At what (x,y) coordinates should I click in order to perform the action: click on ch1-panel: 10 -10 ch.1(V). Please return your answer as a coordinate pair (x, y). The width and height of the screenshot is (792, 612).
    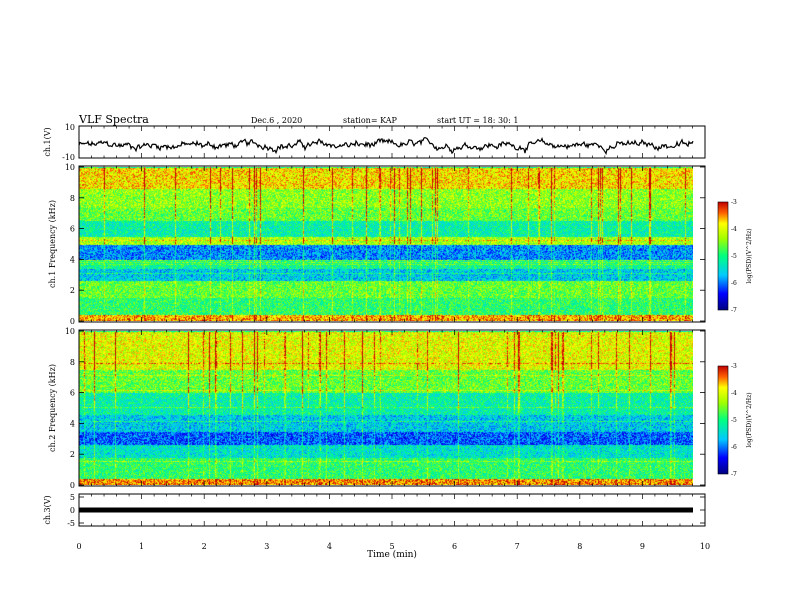
    Looking at the image, I should click on (374, 142).